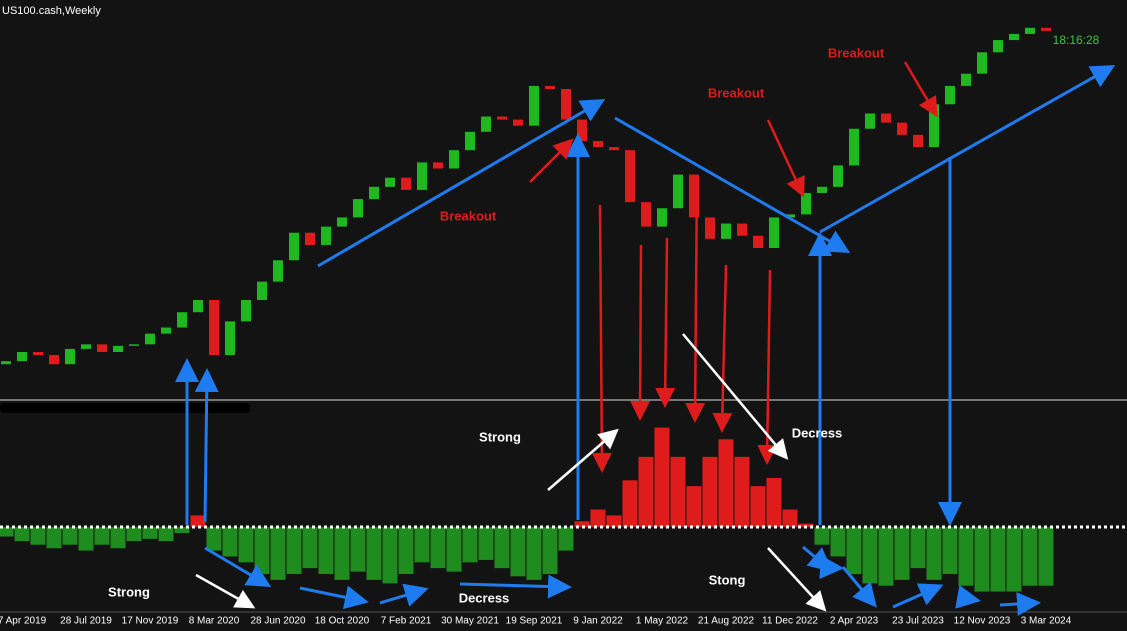  I want to click on x-tick-label: 28 Jul 2019, so click(86, 621).